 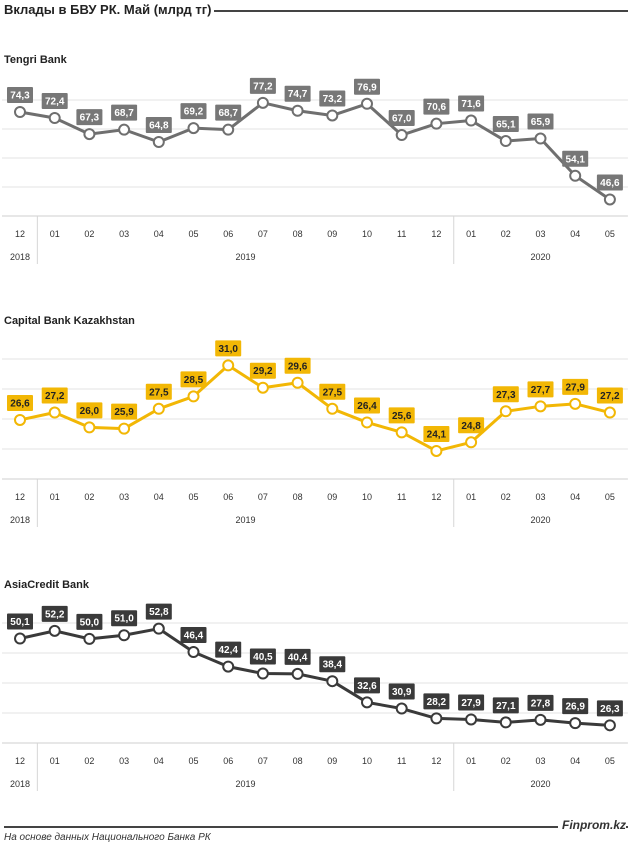 I want to click on data-label: 54,1, so click(x=575, y=159).